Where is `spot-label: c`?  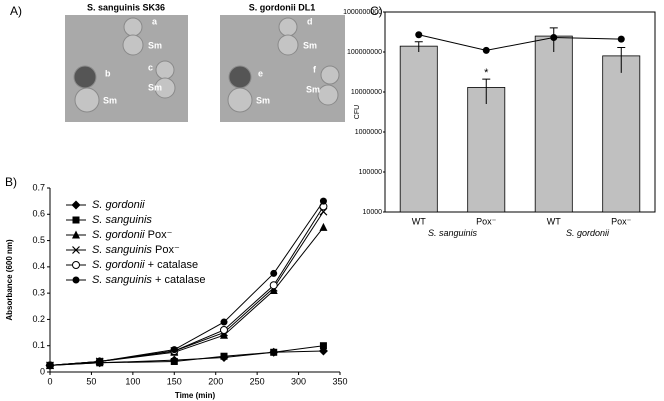 spot-label: c is located at coordinates (150, 67).